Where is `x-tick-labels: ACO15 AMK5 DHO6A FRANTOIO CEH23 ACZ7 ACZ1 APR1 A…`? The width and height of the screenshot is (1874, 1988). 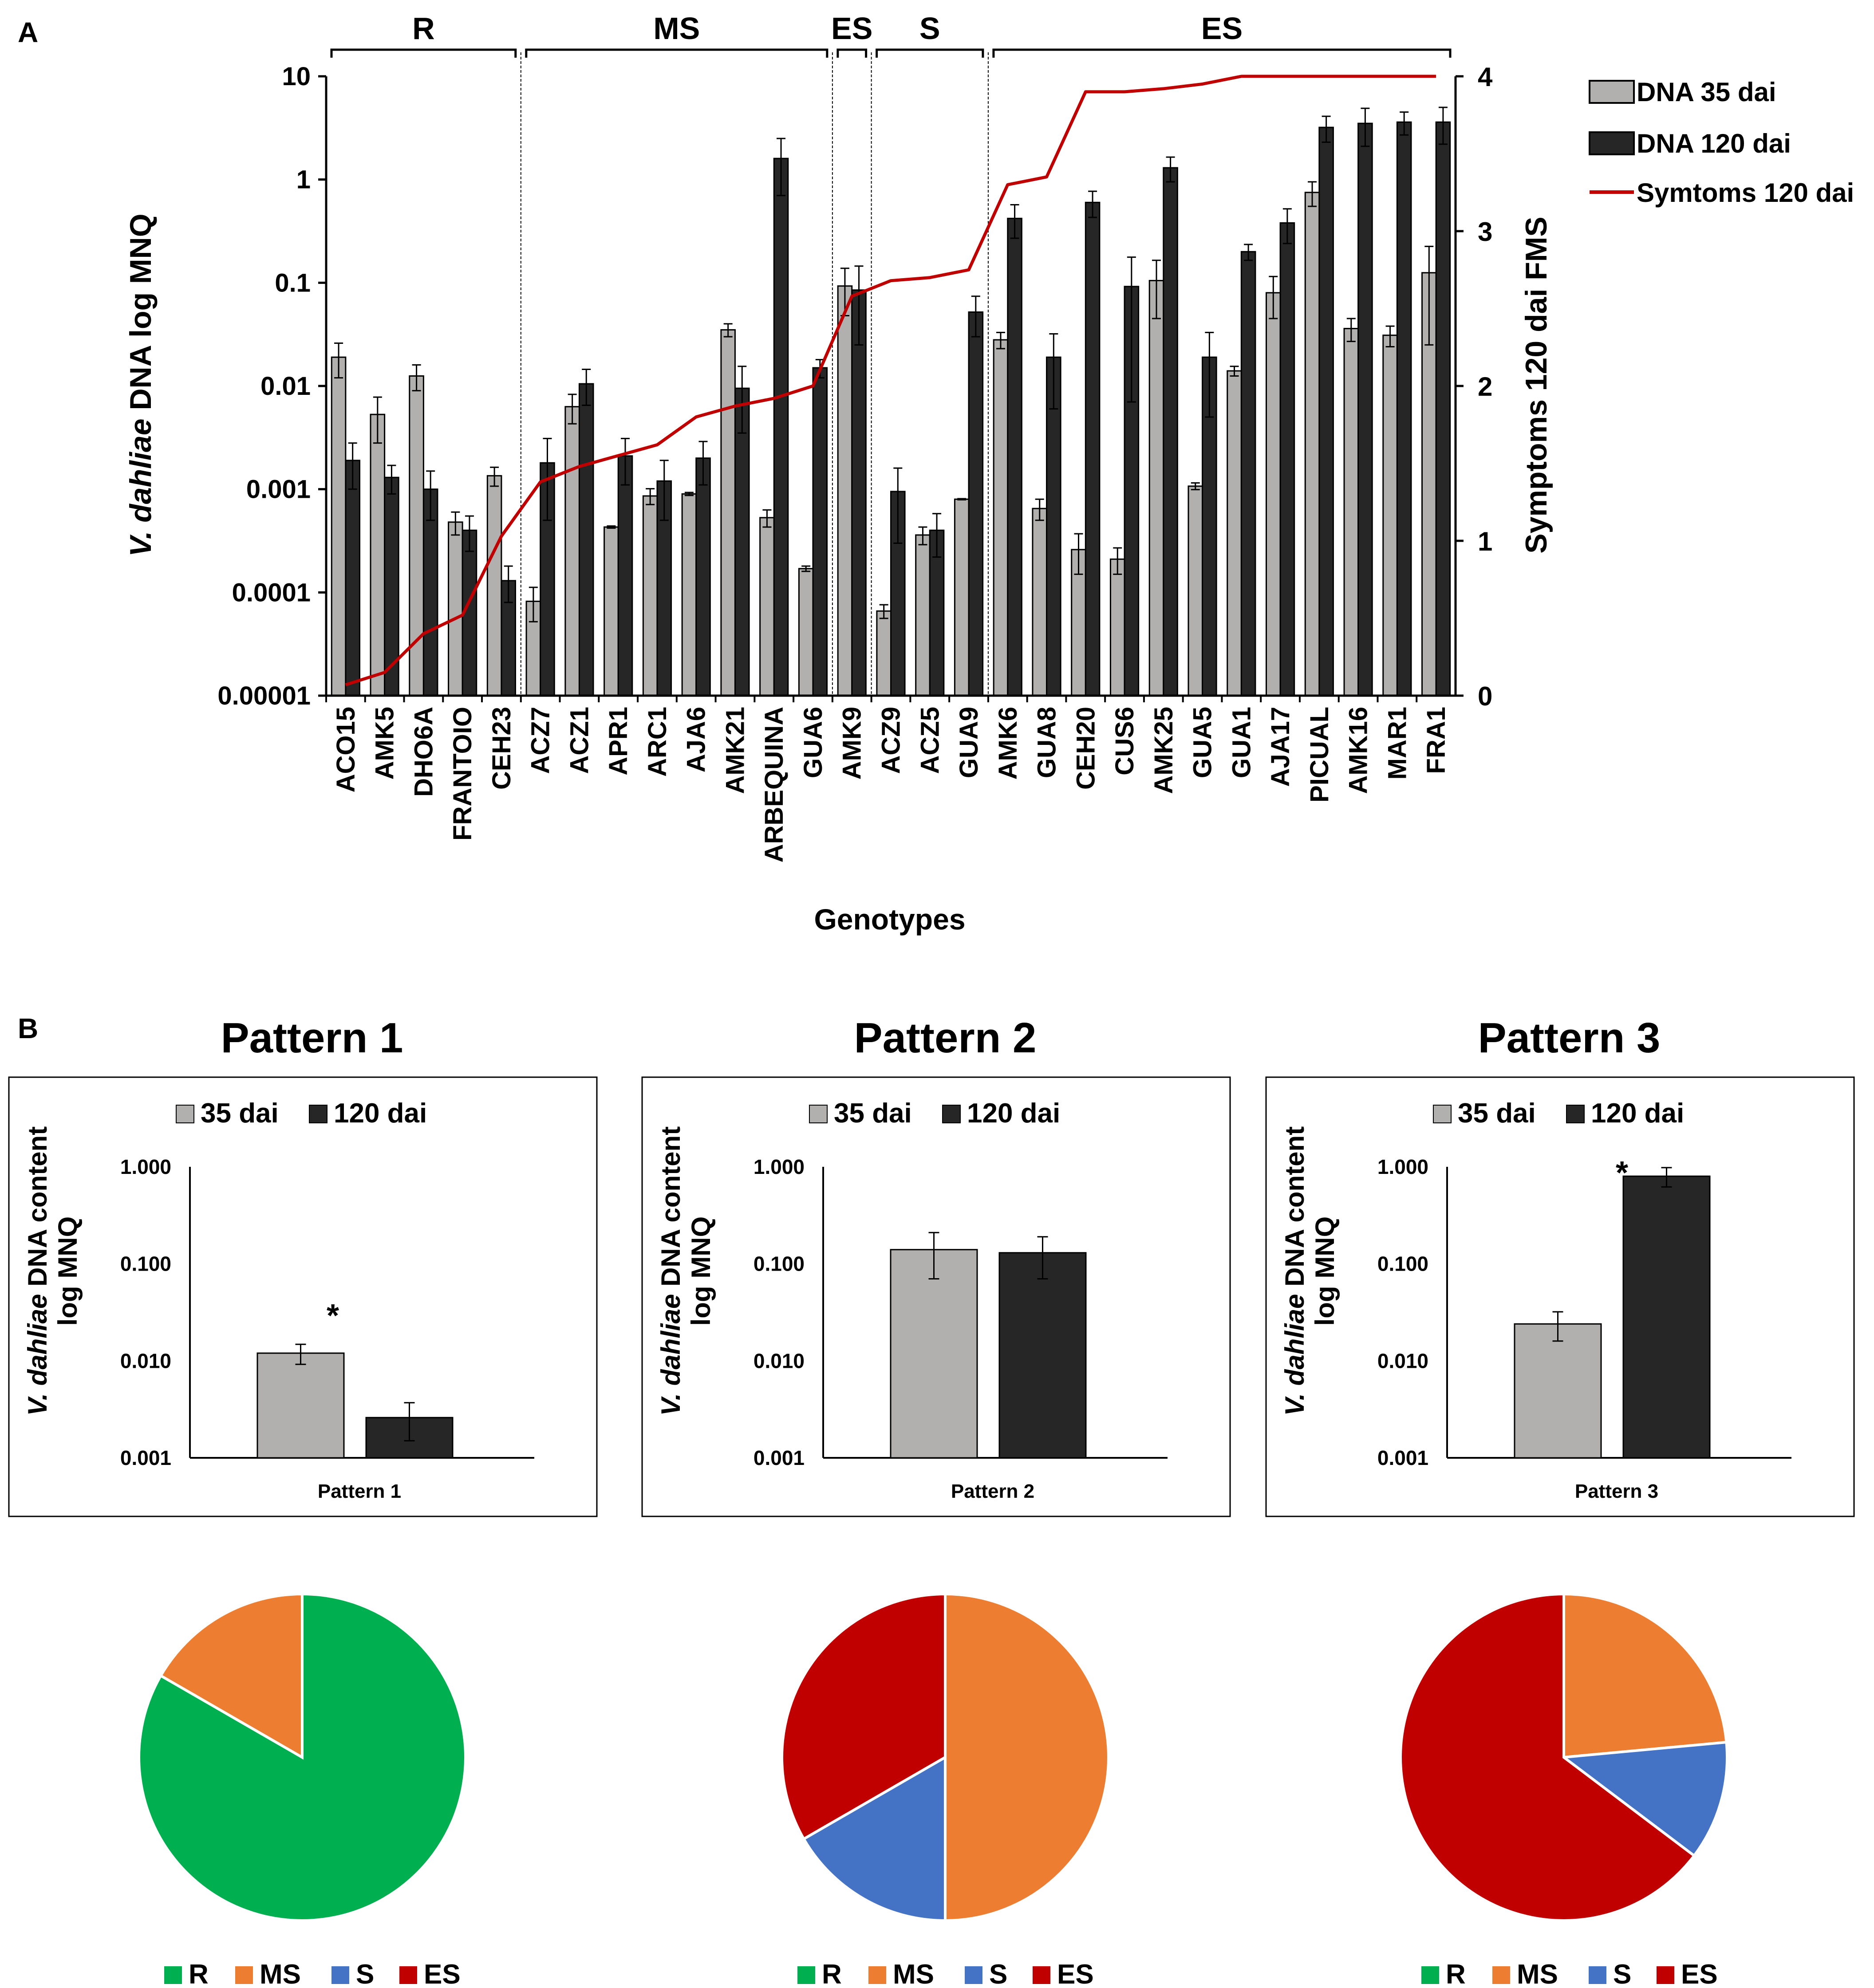
x-tick-labels: ACO15 AMK5 DHO6A FRANTOIO CEH23 ACZ7 ACZ1 APR1 A… is located at coordinates (888, 779).